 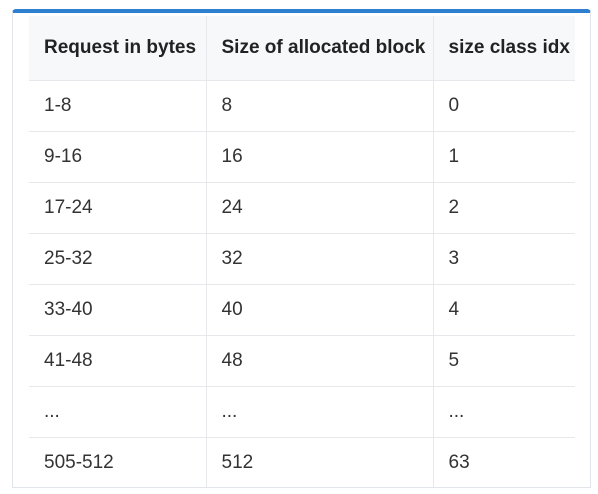 I want to click on cell-request-bytes: 41-48, so click(x=117, y=361).